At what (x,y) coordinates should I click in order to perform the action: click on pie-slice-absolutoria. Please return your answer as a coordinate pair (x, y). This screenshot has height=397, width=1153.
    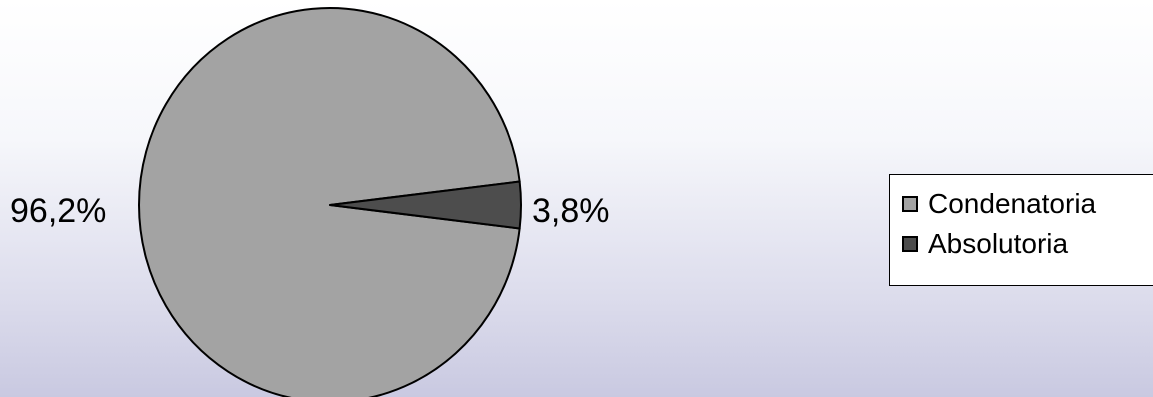
    Looking at the image, I should click on (425, 205).